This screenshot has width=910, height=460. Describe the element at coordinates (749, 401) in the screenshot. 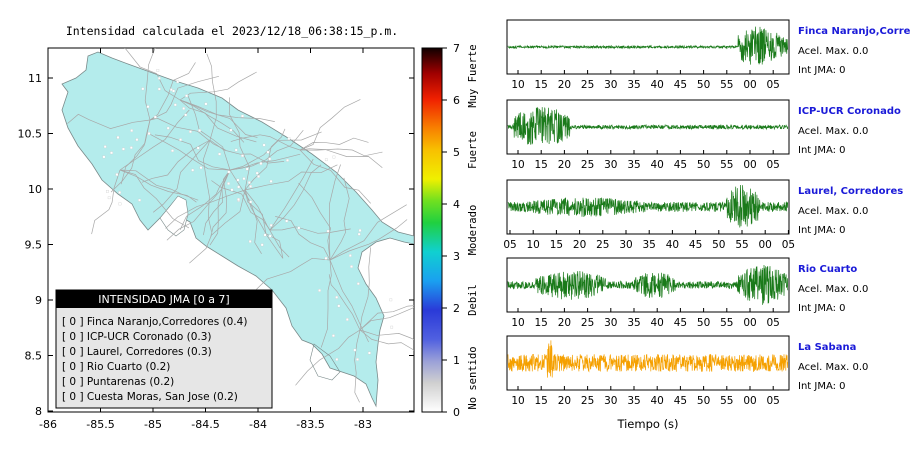

I see `waveform-tick-label: 00` at that location.